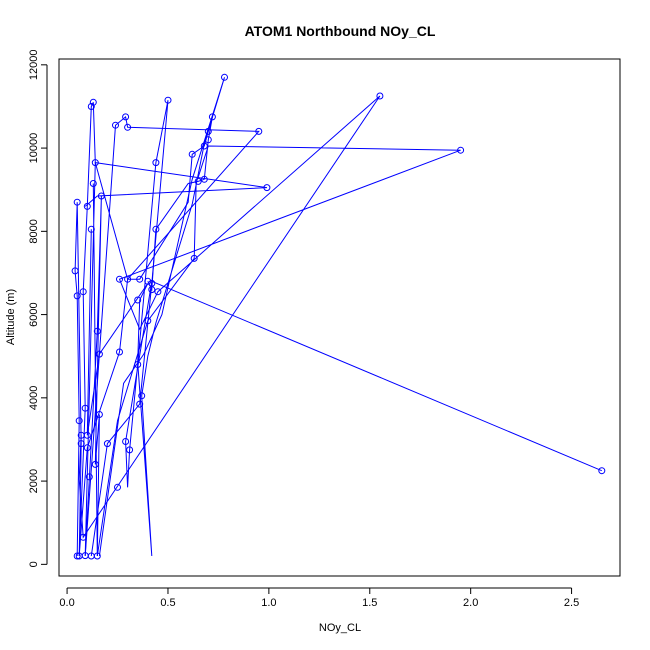 The width and height of the screenshot is (650, 650). I want to click on x-tick-label: 1.0, so click(268, 603).